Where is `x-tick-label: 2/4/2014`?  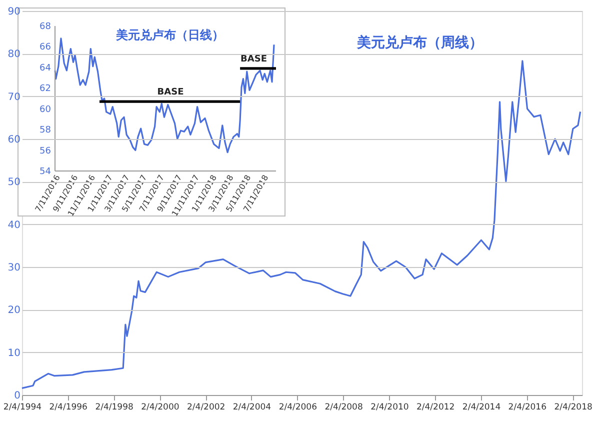 x-tick-label: 2/4/2014 is located at coordinates (481, 407).